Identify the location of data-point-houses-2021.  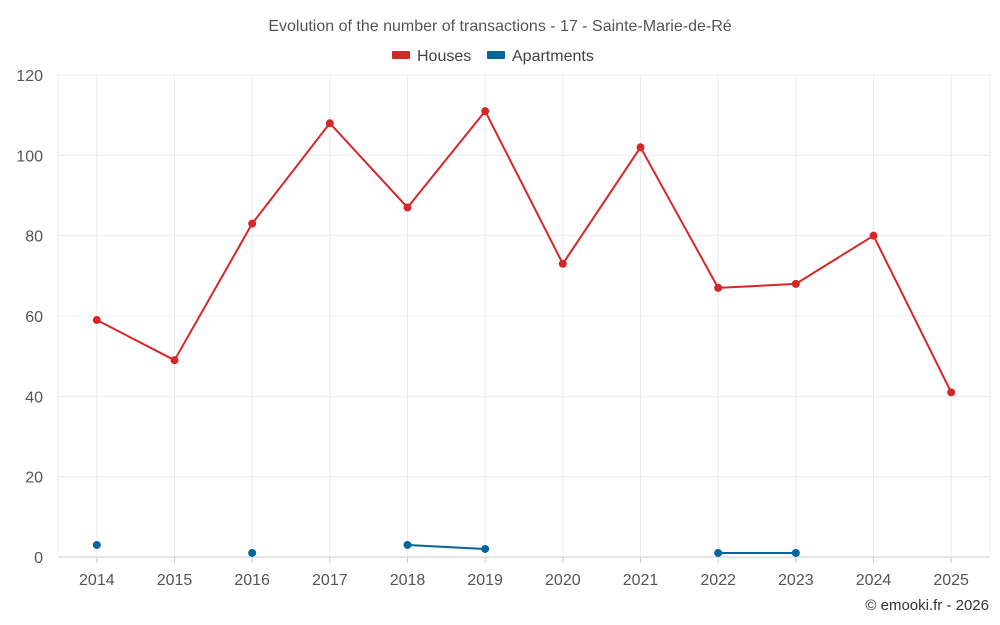
(640, 147).